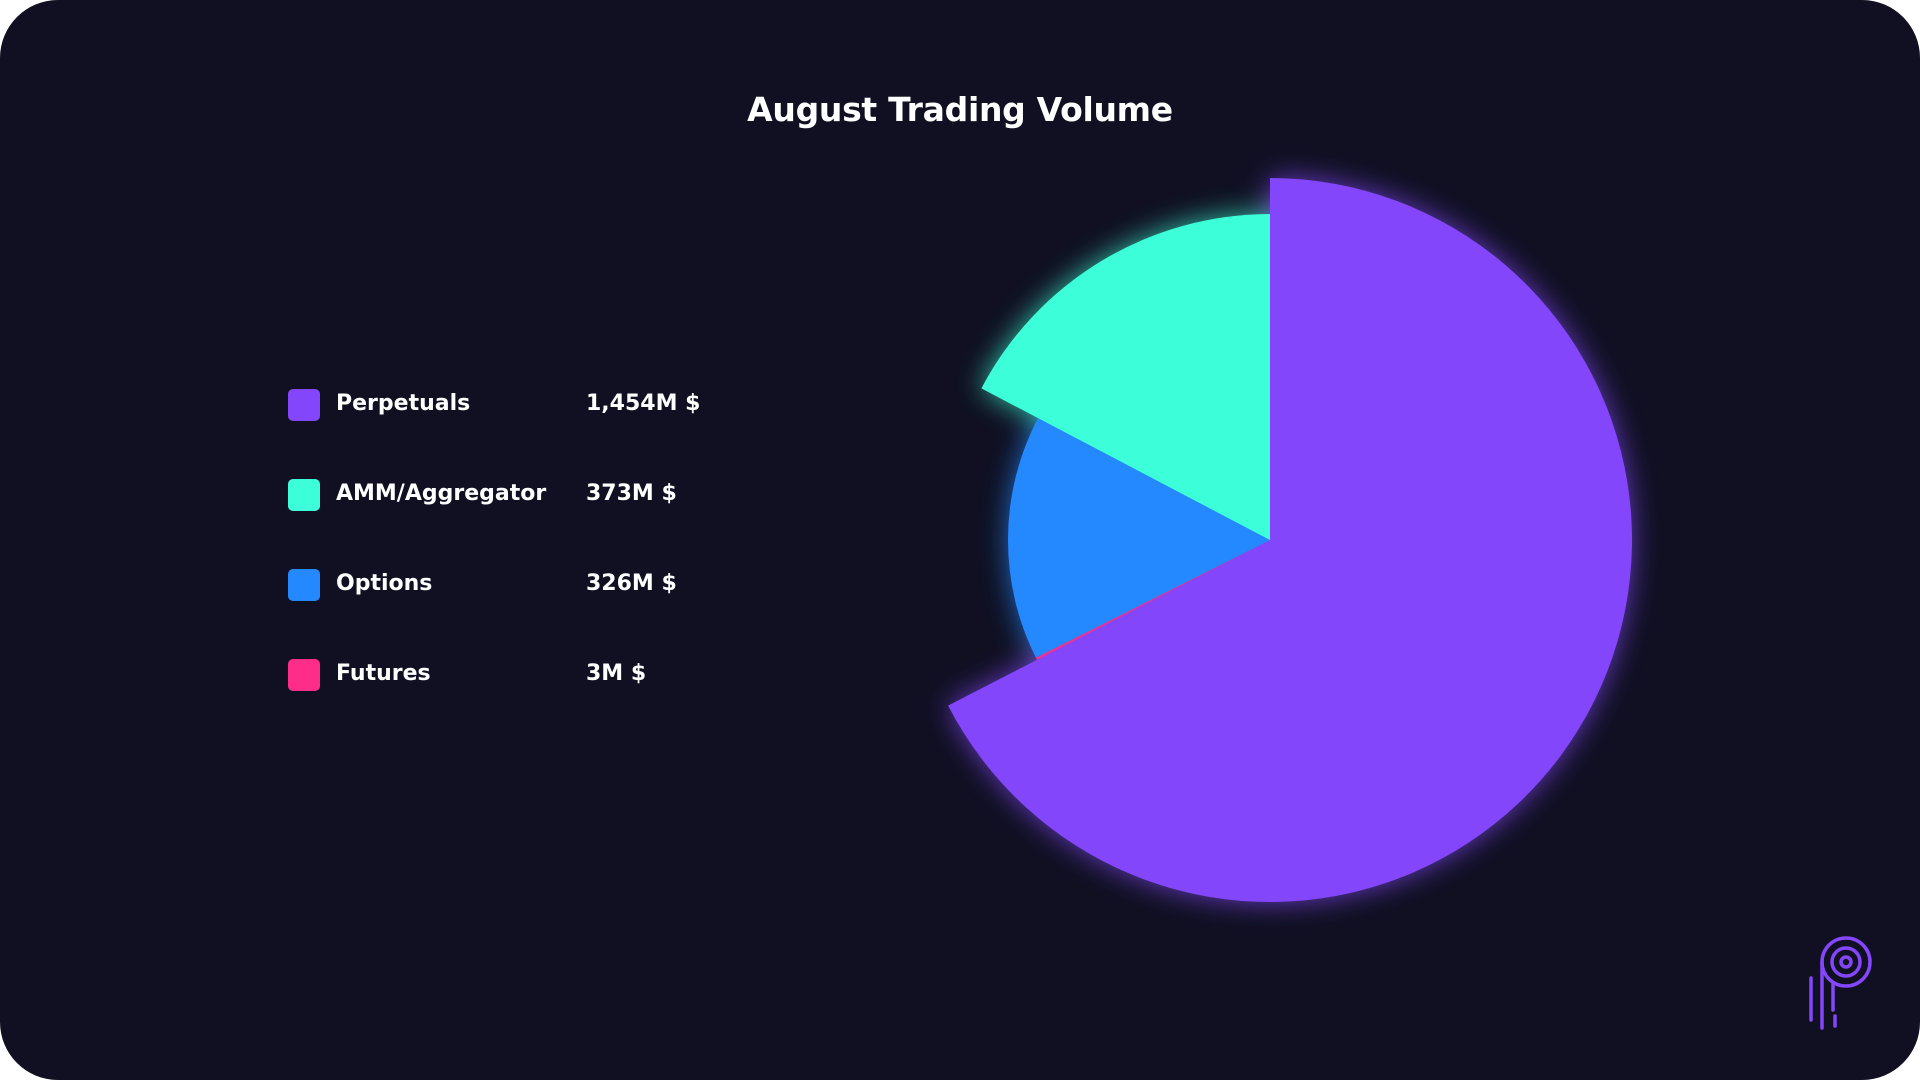 This screenshot has height=1080, width=1920. What do you see at coordinates (631, 583) in the screenshot?
I see `legend-value: 326M $` at bounding box center [631, 583].